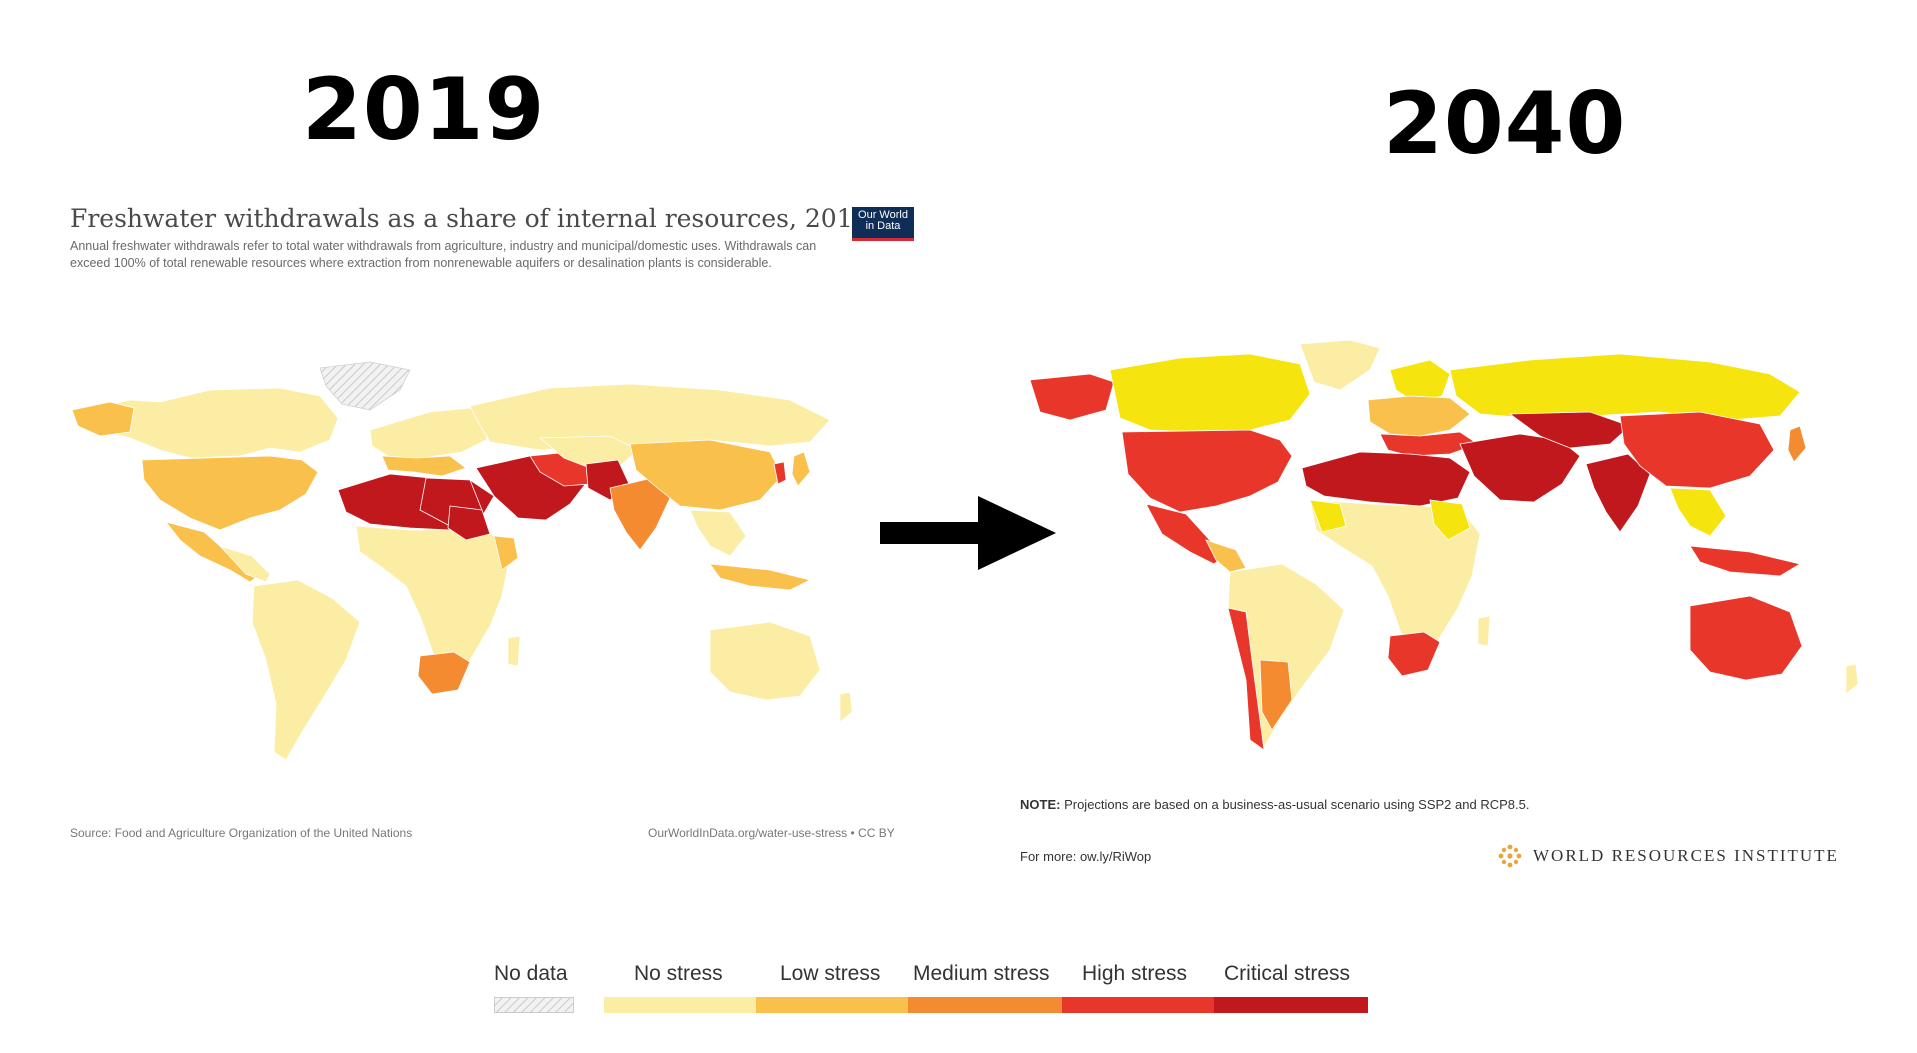 Image resolution: width=1917 pixels, height=1053 pixels. Describe the element at coordinates (1040, 804) in the screenshot. I see `note-label: NOTE:` at that location.